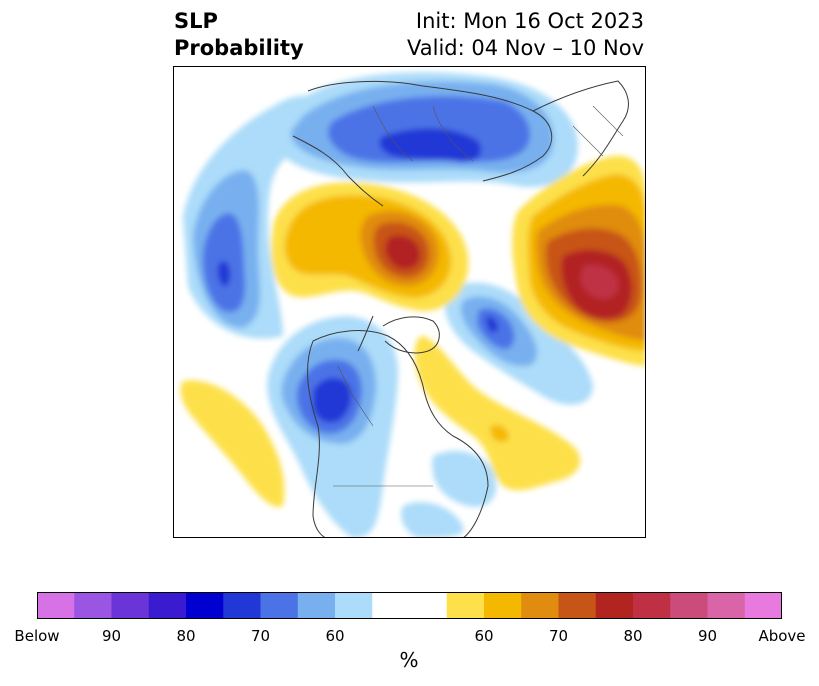 This screenshot has width=819, height=686. Describe the element at coordinates (239, 48) in the screenshot. I see `title-line-2: Probability` at that location.